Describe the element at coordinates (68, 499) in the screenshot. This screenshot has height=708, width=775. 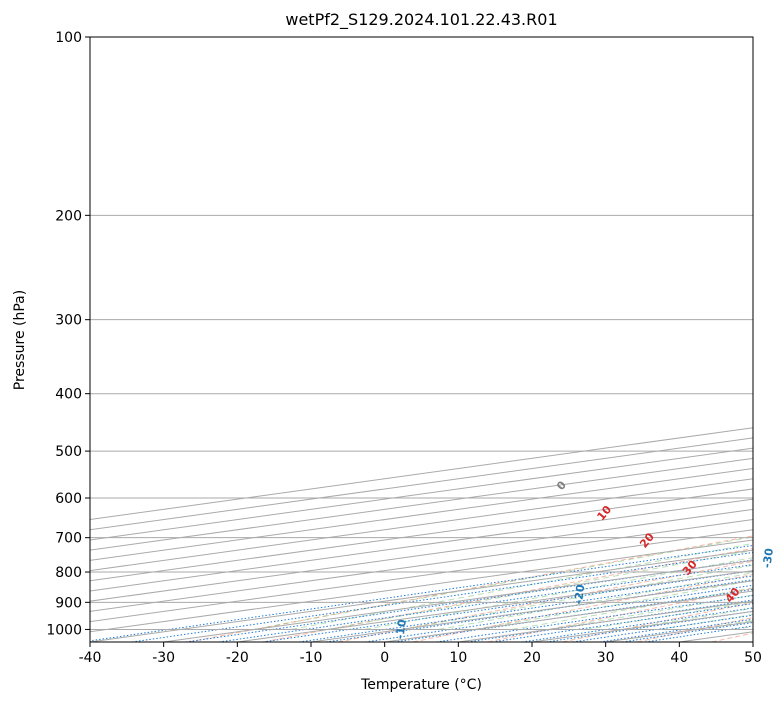
I see `y-tick-label: 600` at that location.